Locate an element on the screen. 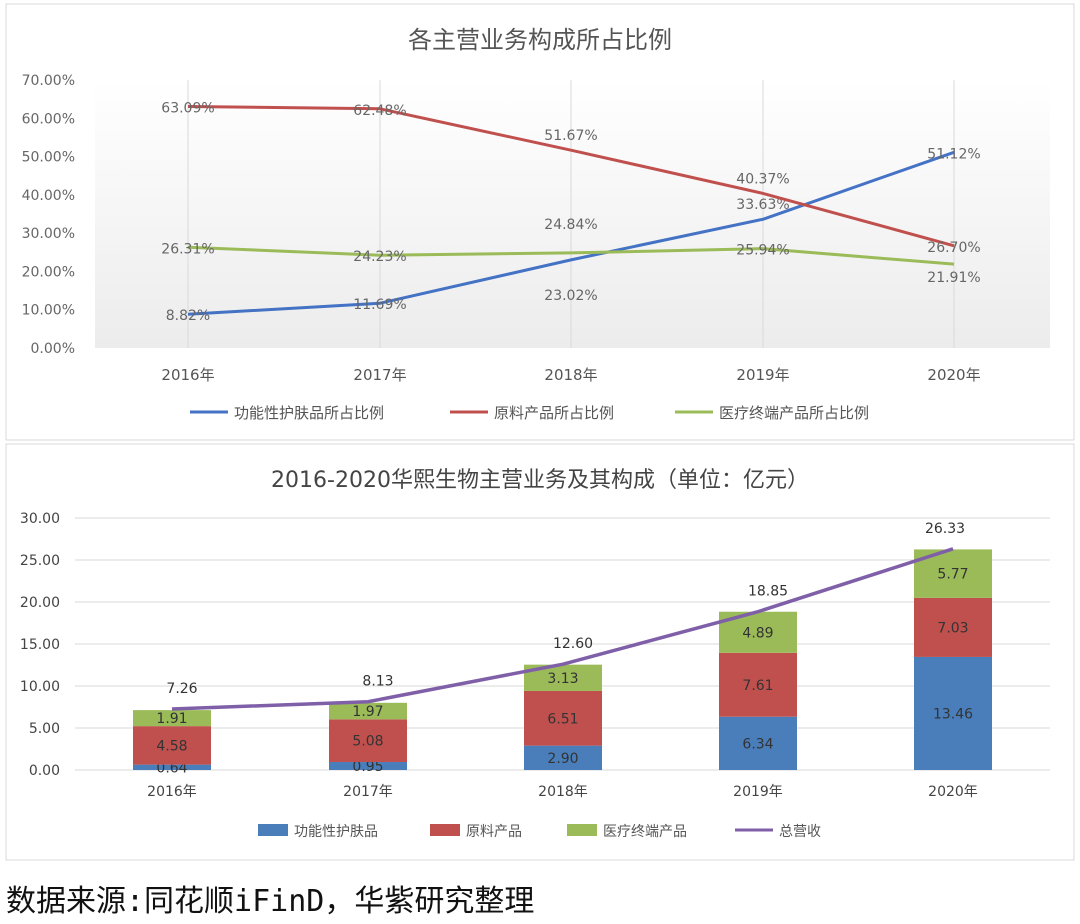 The image size is (1080, 924). y-tick-label: 30.00 is located at coordinates (40, 519).